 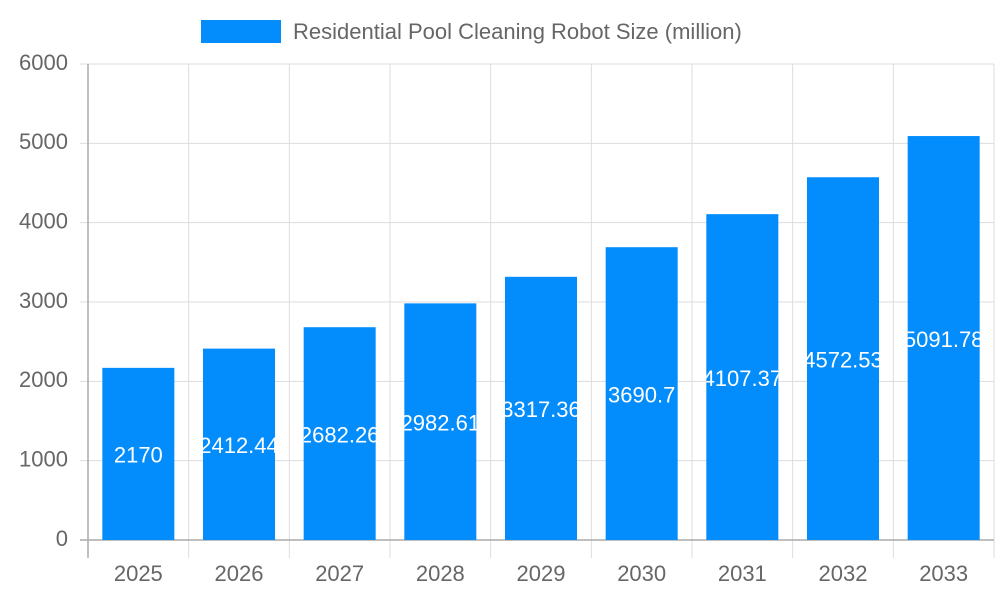 I want to click on x-tick-label: 2032, so click(x=843, y=573).